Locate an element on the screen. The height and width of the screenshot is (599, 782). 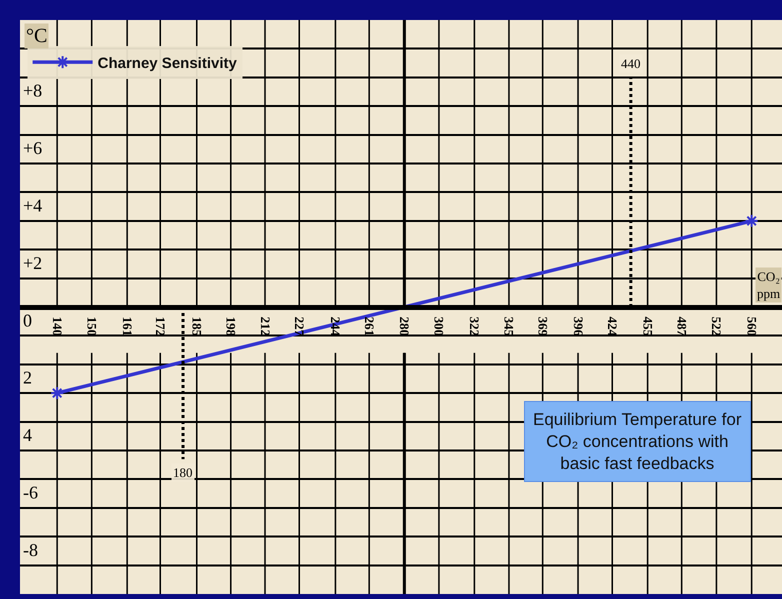
y-tick-label: -6 is located at coordinates (30, 492).